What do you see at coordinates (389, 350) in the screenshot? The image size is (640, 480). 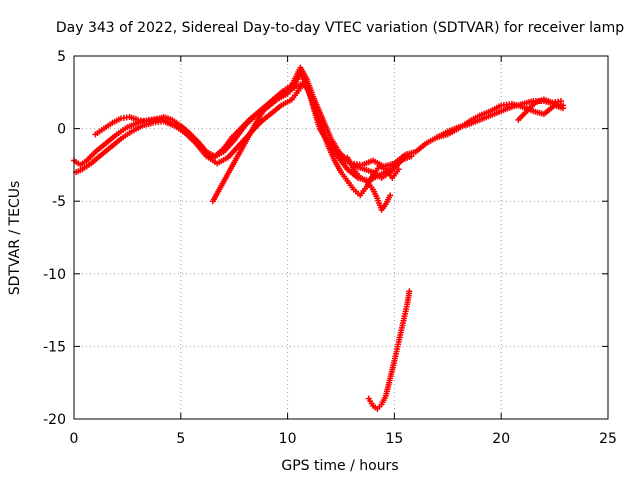 I see `series-track-h` at bounding box center [389, 350].